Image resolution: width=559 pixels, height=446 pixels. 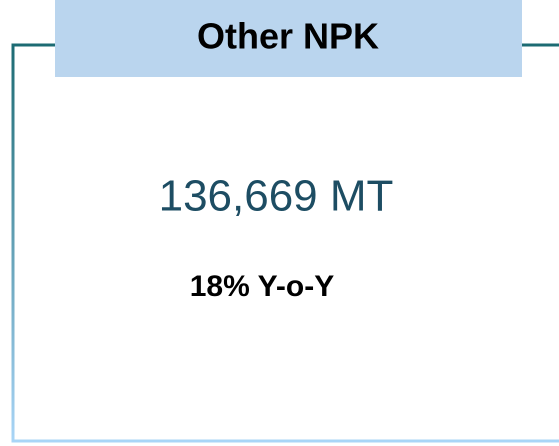 I want to click on title-box, so click(x=288, y=38).